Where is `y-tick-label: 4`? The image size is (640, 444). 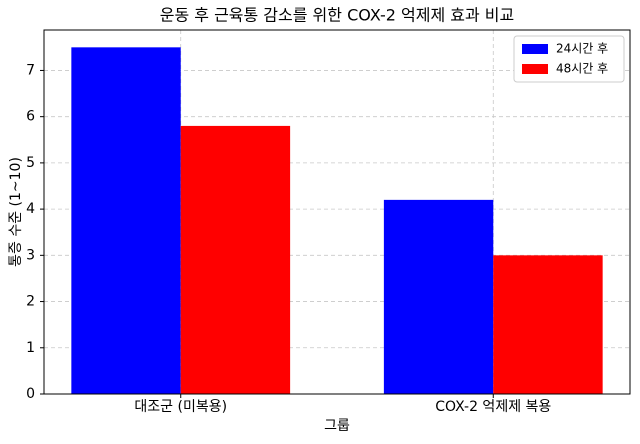
y-tick-label: 4 is located at coordinates (30, 209).